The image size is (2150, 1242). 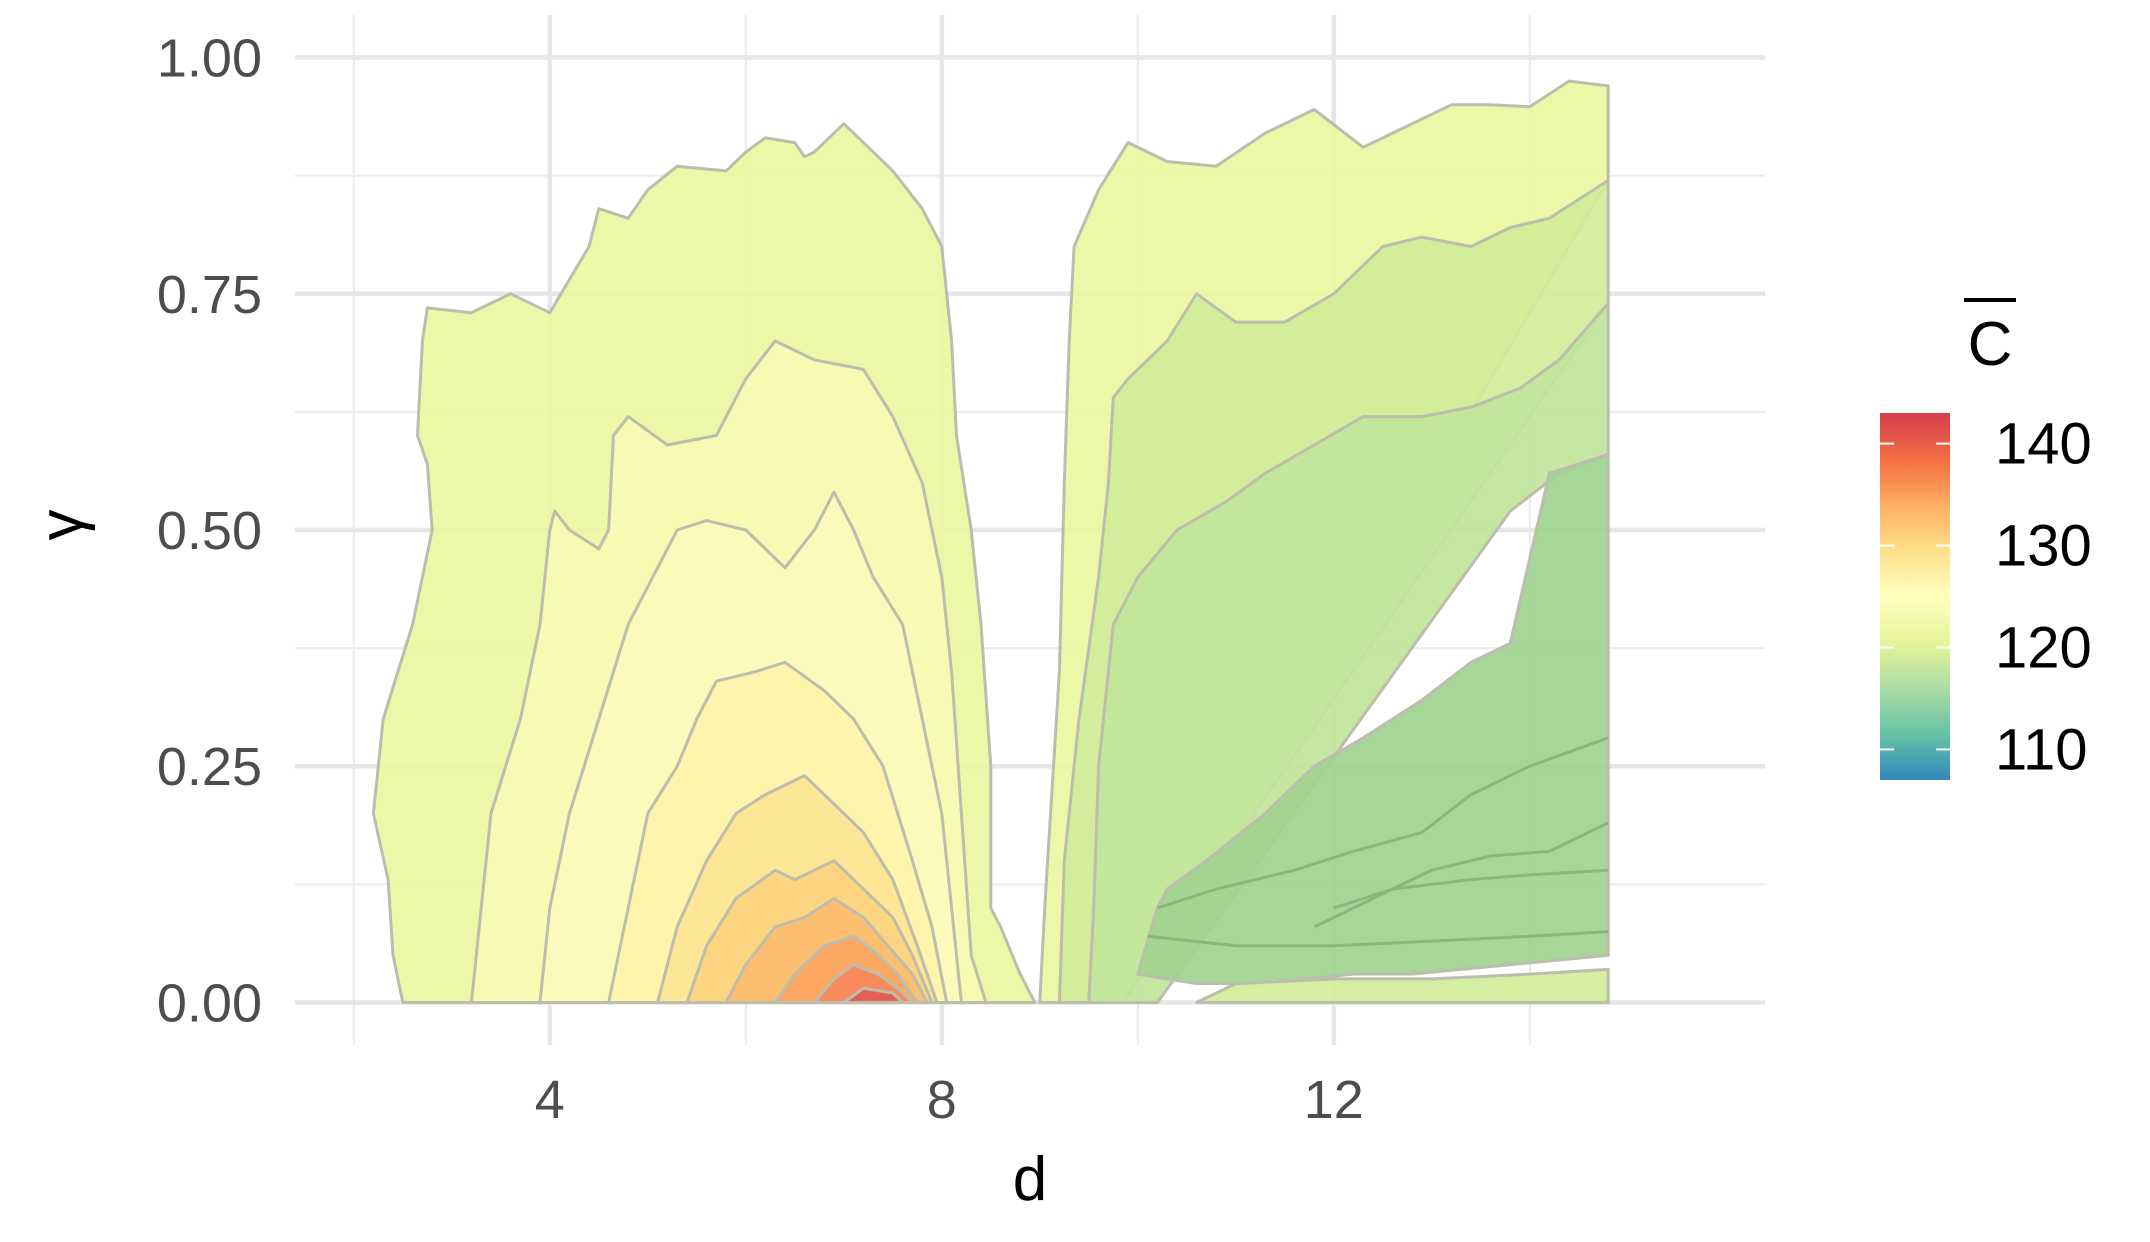 What do you see at coordinates (1986, 597) in the screenshot?
I see `colorbar-ticks: 110 120 130 140` at bounding box center [1986, 597].